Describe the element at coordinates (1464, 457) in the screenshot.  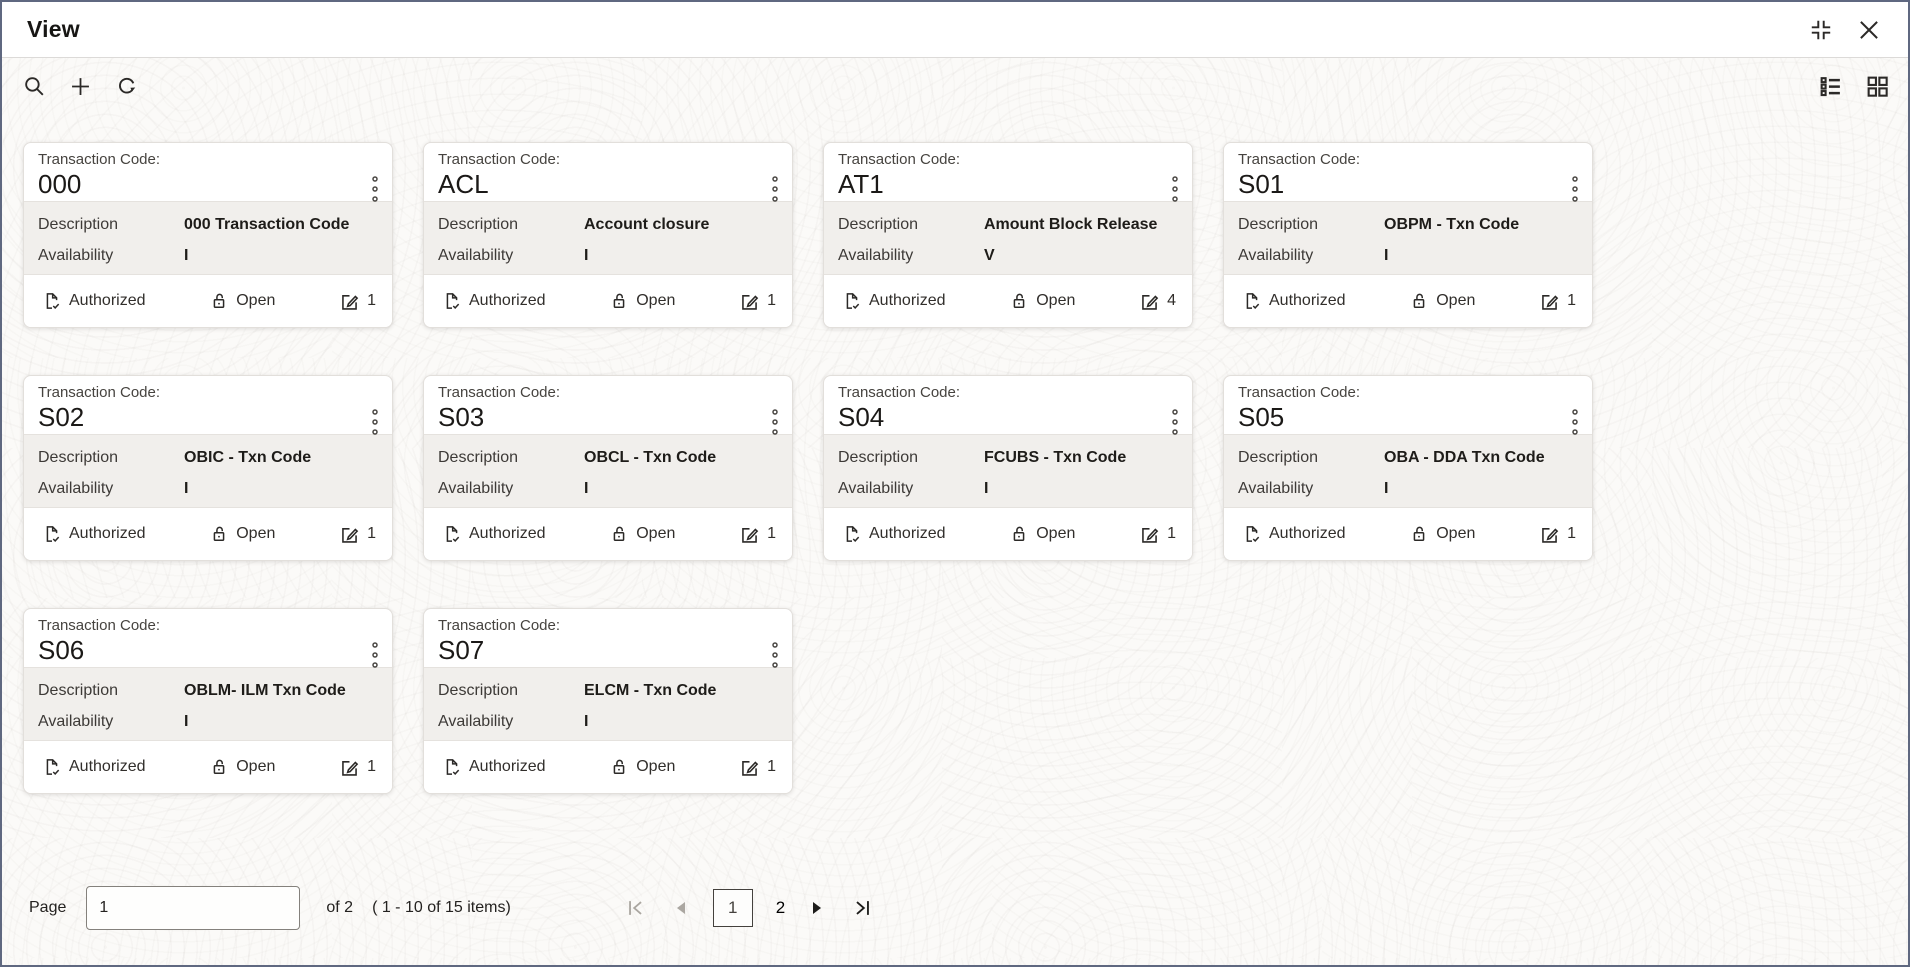
I see `description-value: OBA - DDA Txn Code` at that location.